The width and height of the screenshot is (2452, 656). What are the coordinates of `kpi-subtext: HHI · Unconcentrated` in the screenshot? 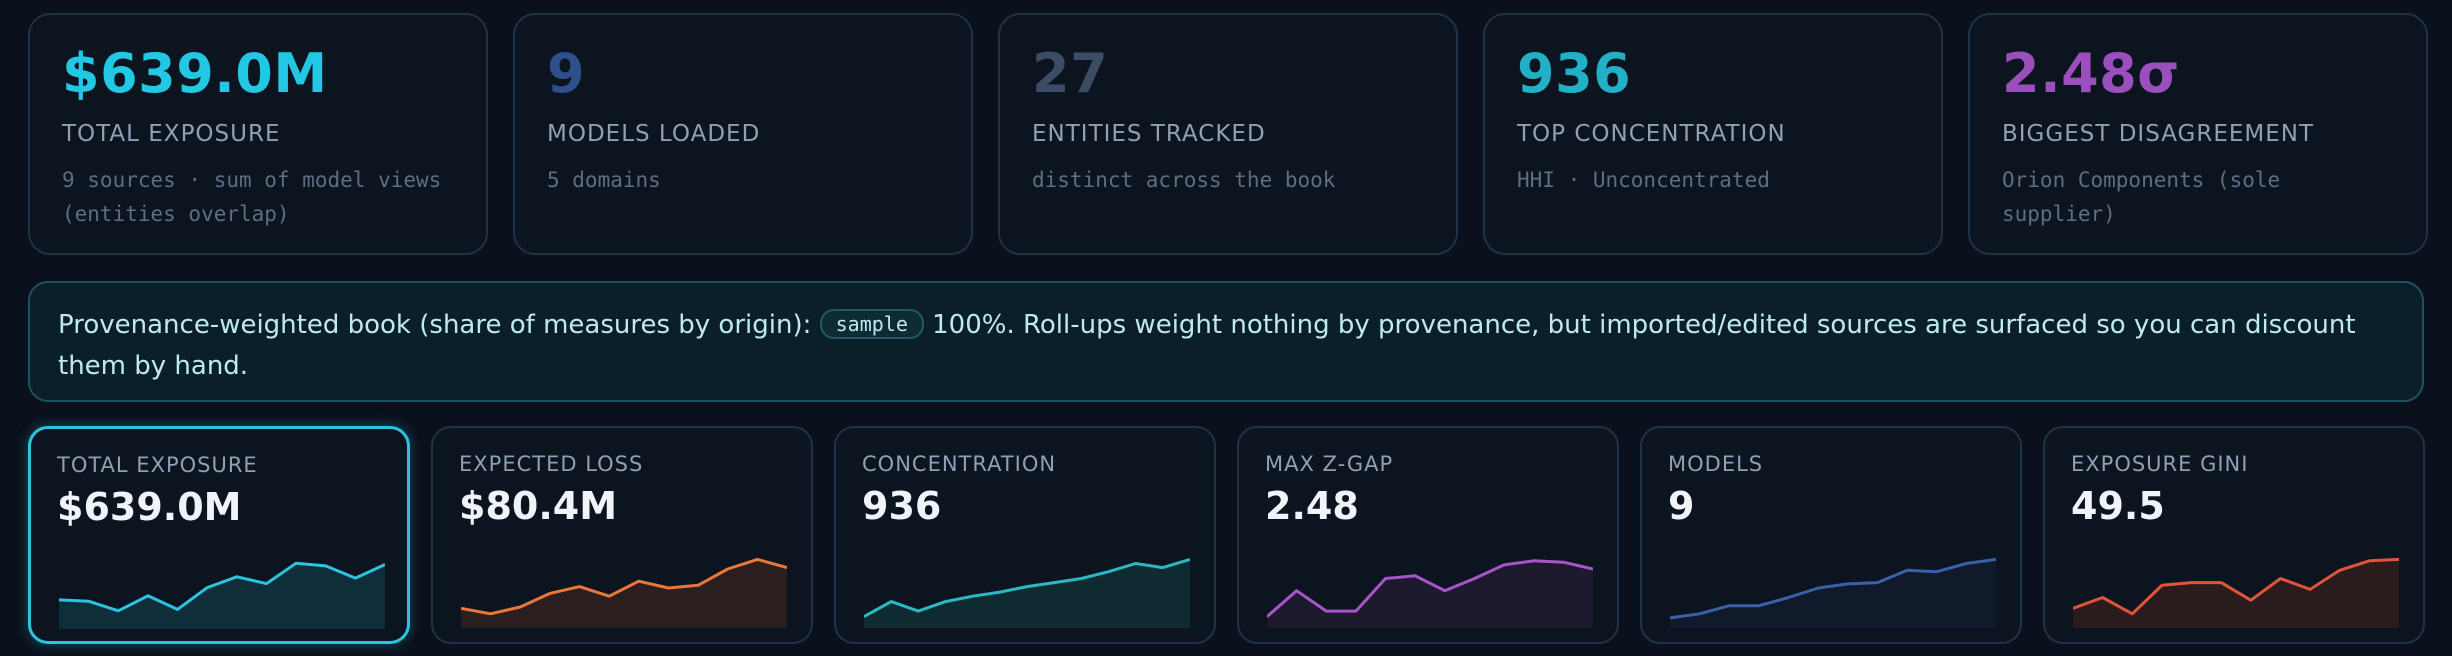 It's located at (1643, 180).